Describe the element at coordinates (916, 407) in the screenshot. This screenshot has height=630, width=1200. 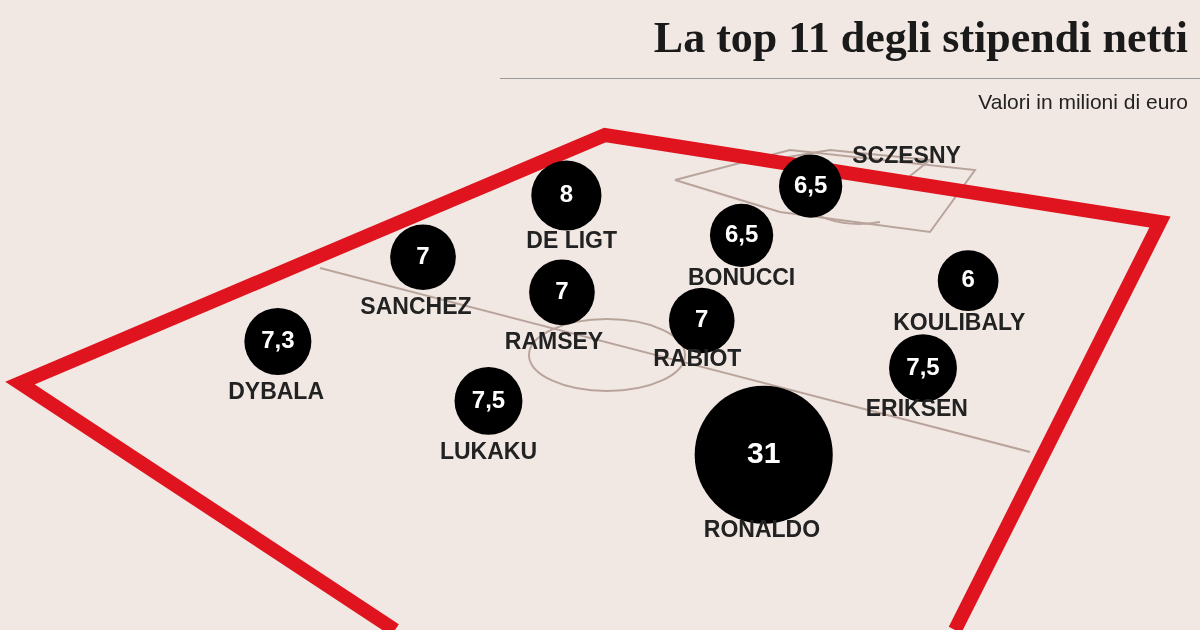
I see `category-label: ERIKSEN` at that location.